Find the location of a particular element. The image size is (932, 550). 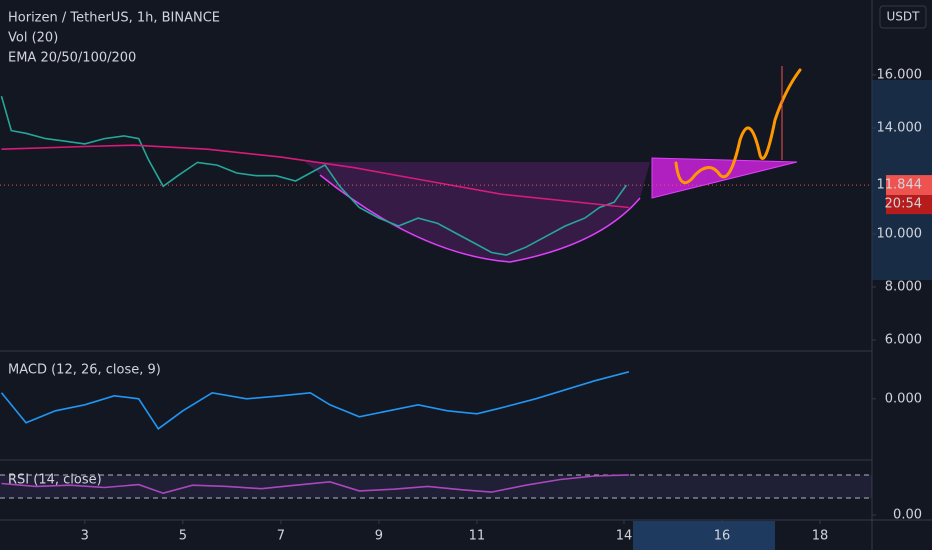

y-tick-label: 0.00 is located at coordinates (907, 515).